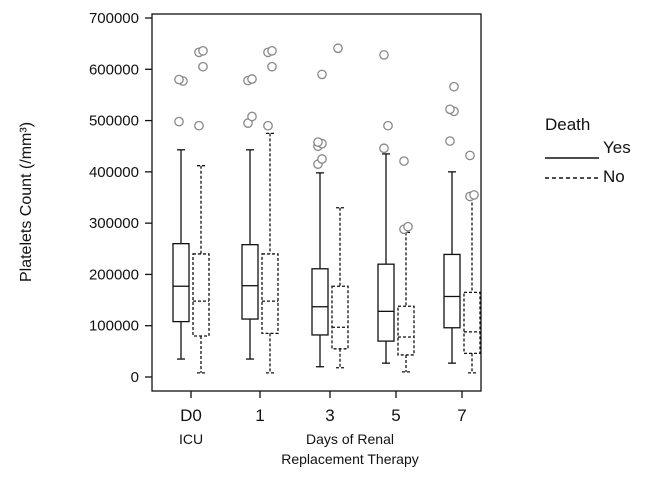 The height and width of the screenshot is (481, 658). Describe the element at coordinates (259, 415) in the screenshot. I see `x-tick-label: 1` at that location.